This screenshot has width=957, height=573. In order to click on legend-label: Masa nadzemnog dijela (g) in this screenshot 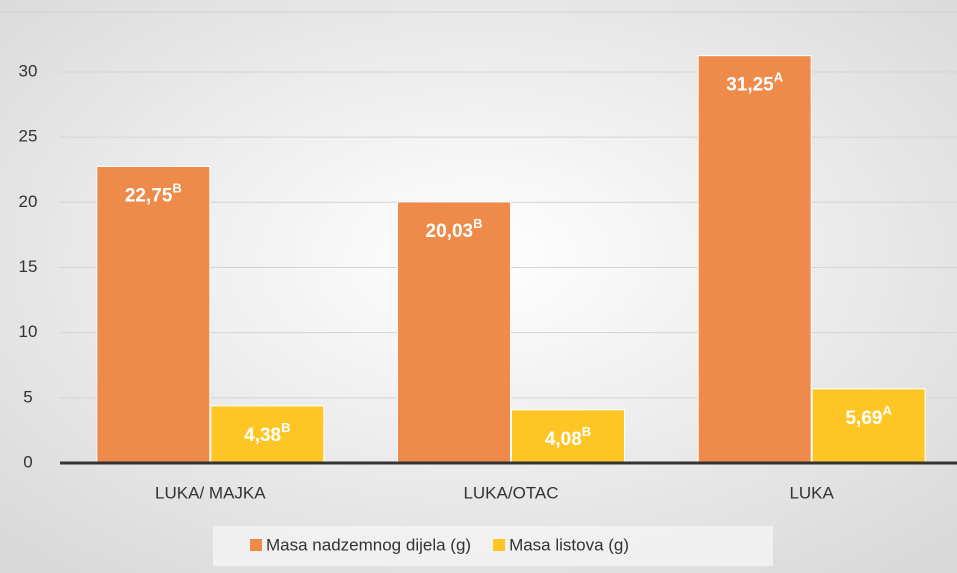, I will do `click(368, 544)`.